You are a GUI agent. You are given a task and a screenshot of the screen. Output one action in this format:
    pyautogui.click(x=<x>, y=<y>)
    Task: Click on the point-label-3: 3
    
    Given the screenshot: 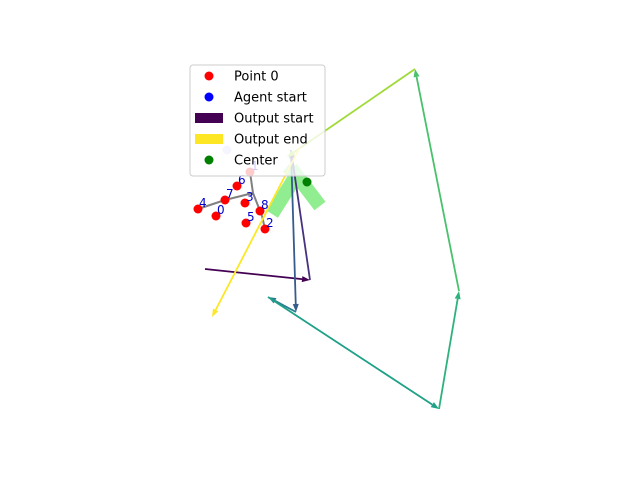 What is the action you would take?
    pyautogui.click(x=250, y=197)
    